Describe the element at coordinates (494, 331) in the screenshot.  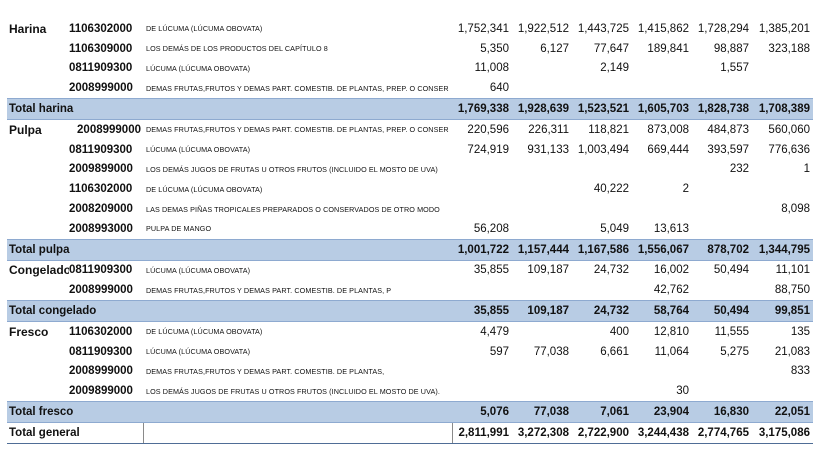
I see `value-cell: 4,479` at that location.